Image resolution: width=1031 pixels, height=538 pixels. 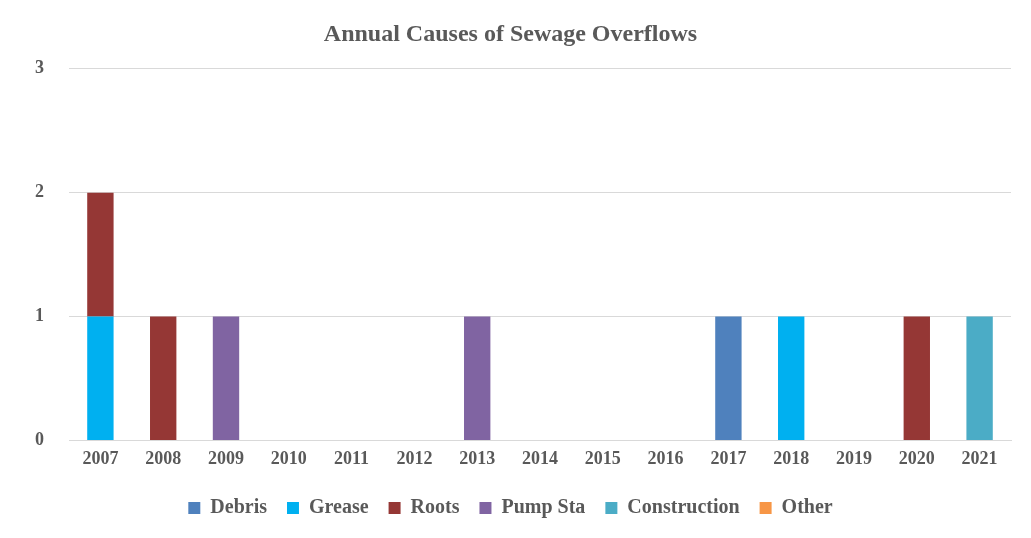 I want to click on x-tick-label: 2018, so click(x=791, y=457).